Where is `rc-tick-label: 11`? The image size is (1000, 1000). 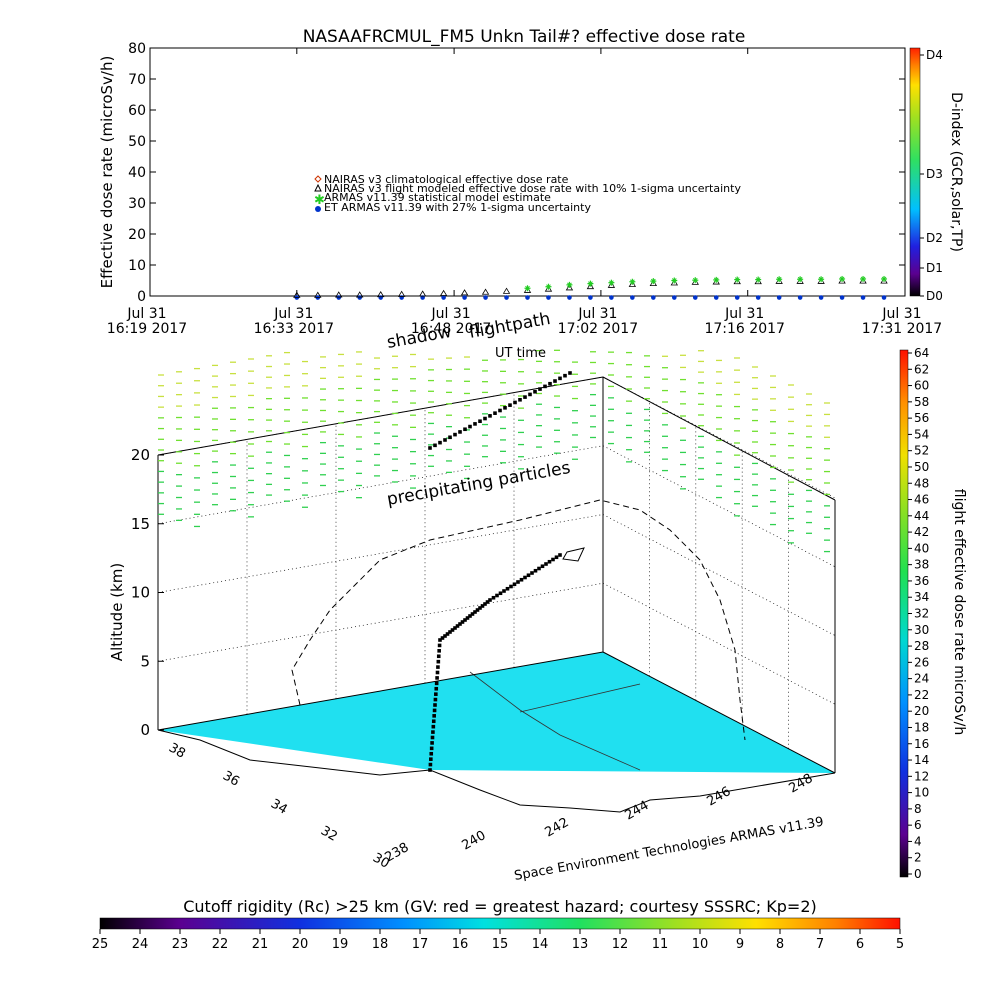
rc-tick-label: 11 is located at coordinates (660, 944).